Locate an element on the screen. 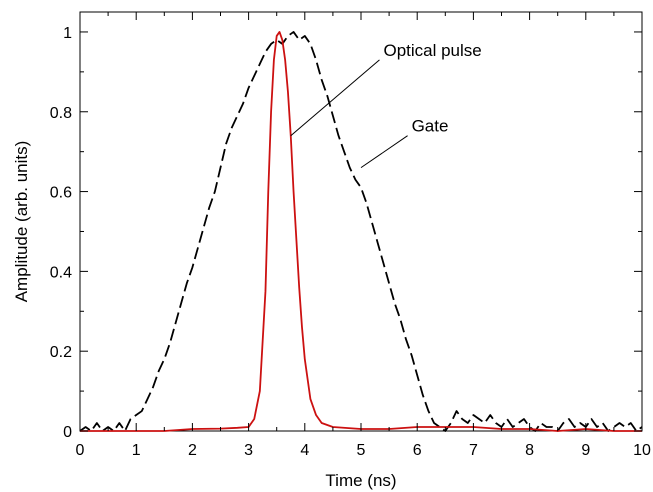  x-tick-label: 6 is located at coordinates (417, 450).